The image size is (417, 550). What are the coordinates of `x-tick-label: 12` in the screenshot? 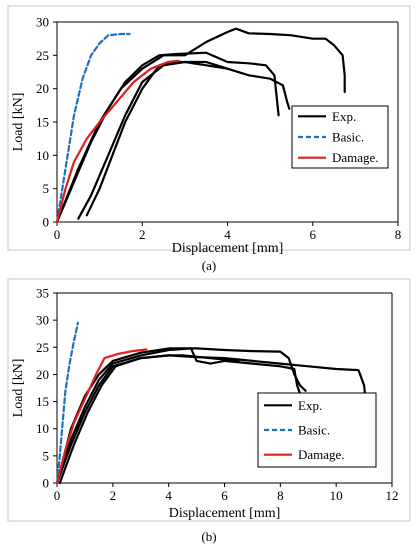 It's located at (392, 495).